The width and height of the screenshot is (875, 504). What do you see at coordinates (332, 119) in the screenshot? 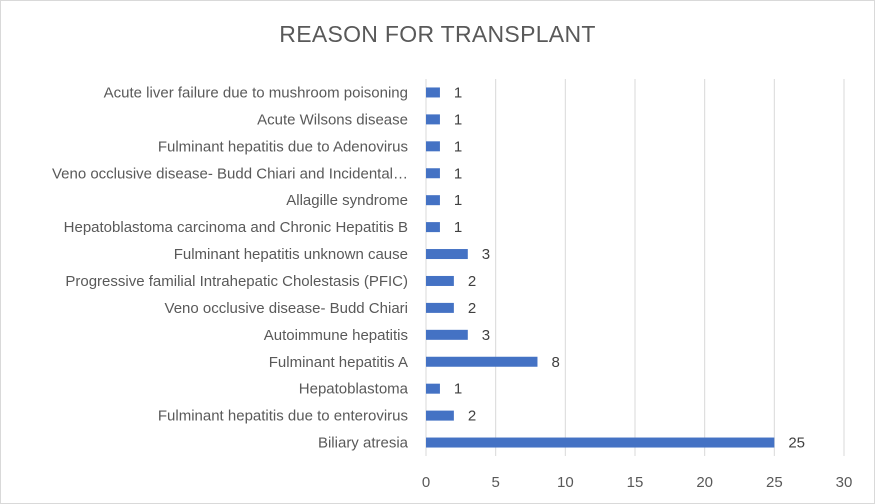
I see `category-label: Acute Wilsons disease` at bounding box center [332, 119].